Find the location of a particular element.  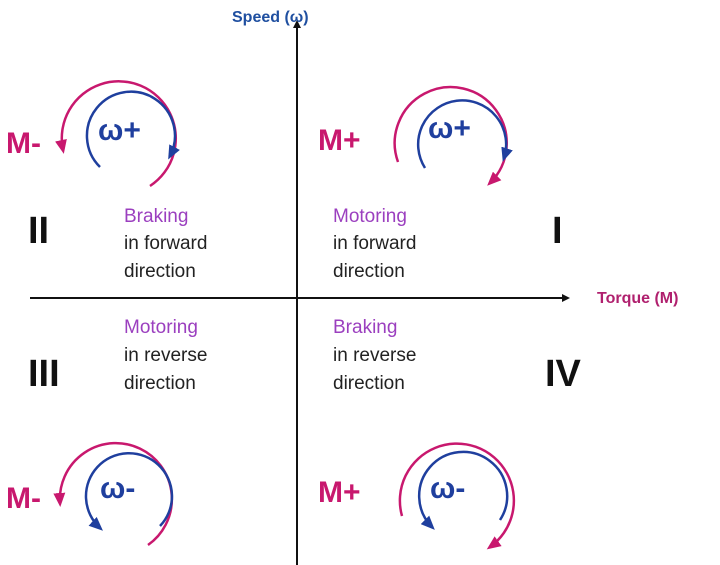

quadrant-numeral: III is located at coordinates (44, 374).